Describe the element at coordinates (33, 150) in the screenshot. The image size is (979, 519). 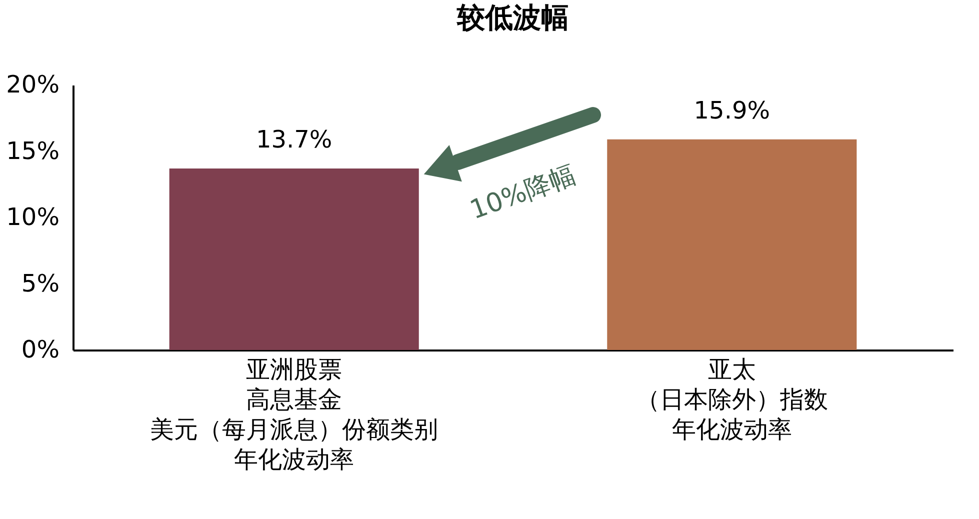
I see `y-tick-label: 15%` at that location.